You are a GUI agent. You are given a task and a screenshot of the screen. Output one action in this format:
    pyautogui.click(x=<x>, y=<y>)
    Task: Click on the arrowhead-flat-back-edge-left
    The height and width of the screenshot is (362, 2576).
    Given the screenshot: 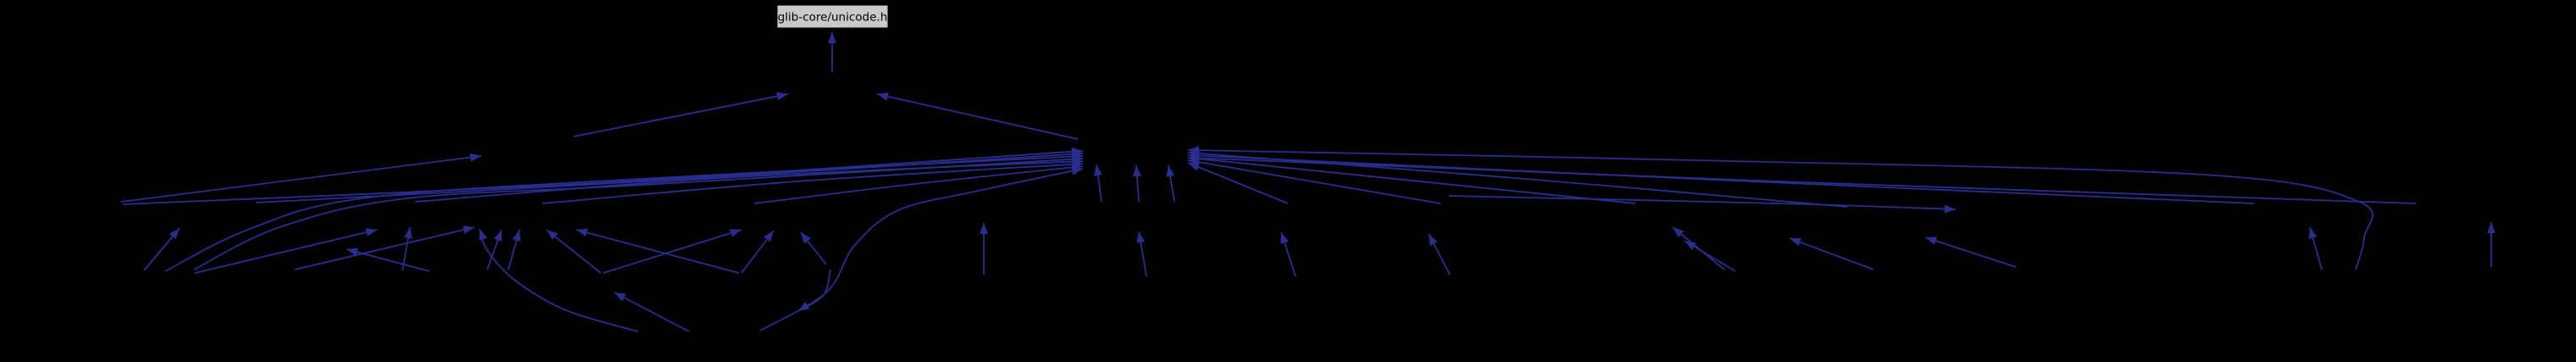 What is the action you would take?
    pyautogui.click(x=352, y=252)
    